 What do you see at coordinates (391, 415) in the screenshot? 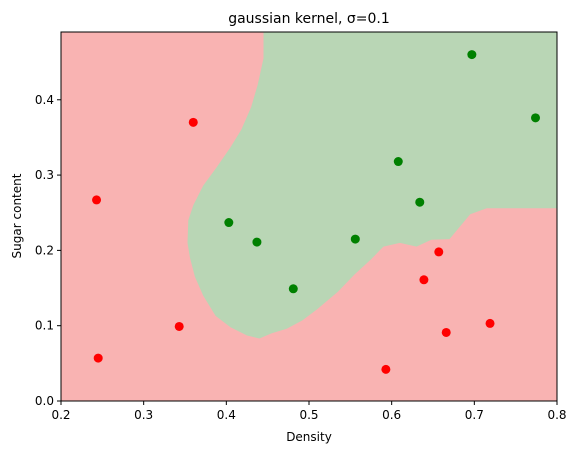
I see `x-tick-label: 0.6` at bounding box center [391, 415].